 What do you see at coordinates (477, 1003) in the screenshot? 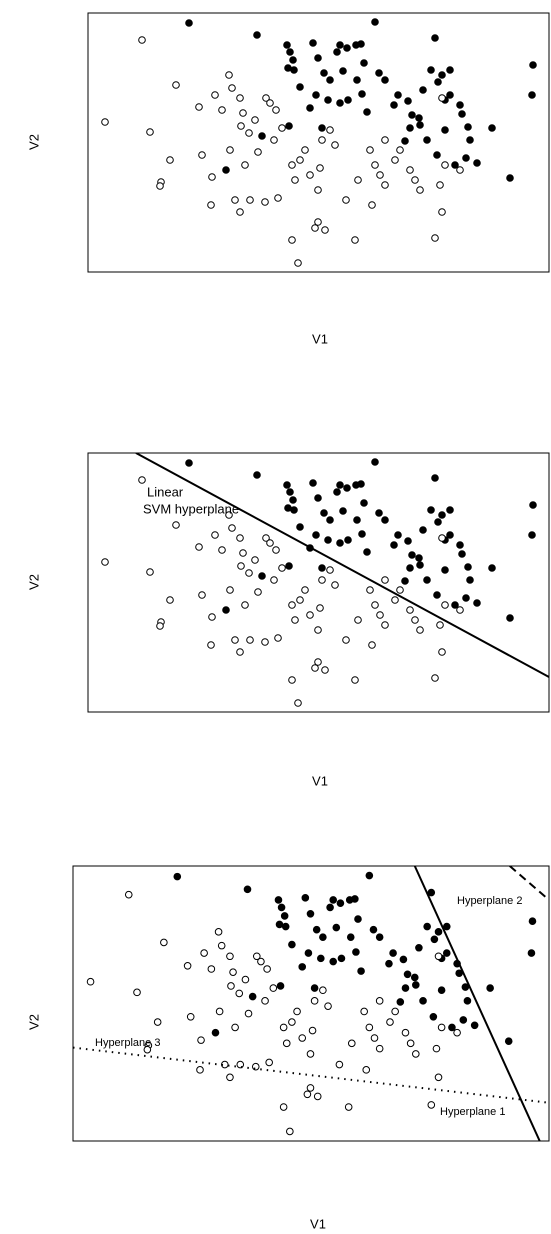
I see `hyperplane` at bounding box center [477, 1003].